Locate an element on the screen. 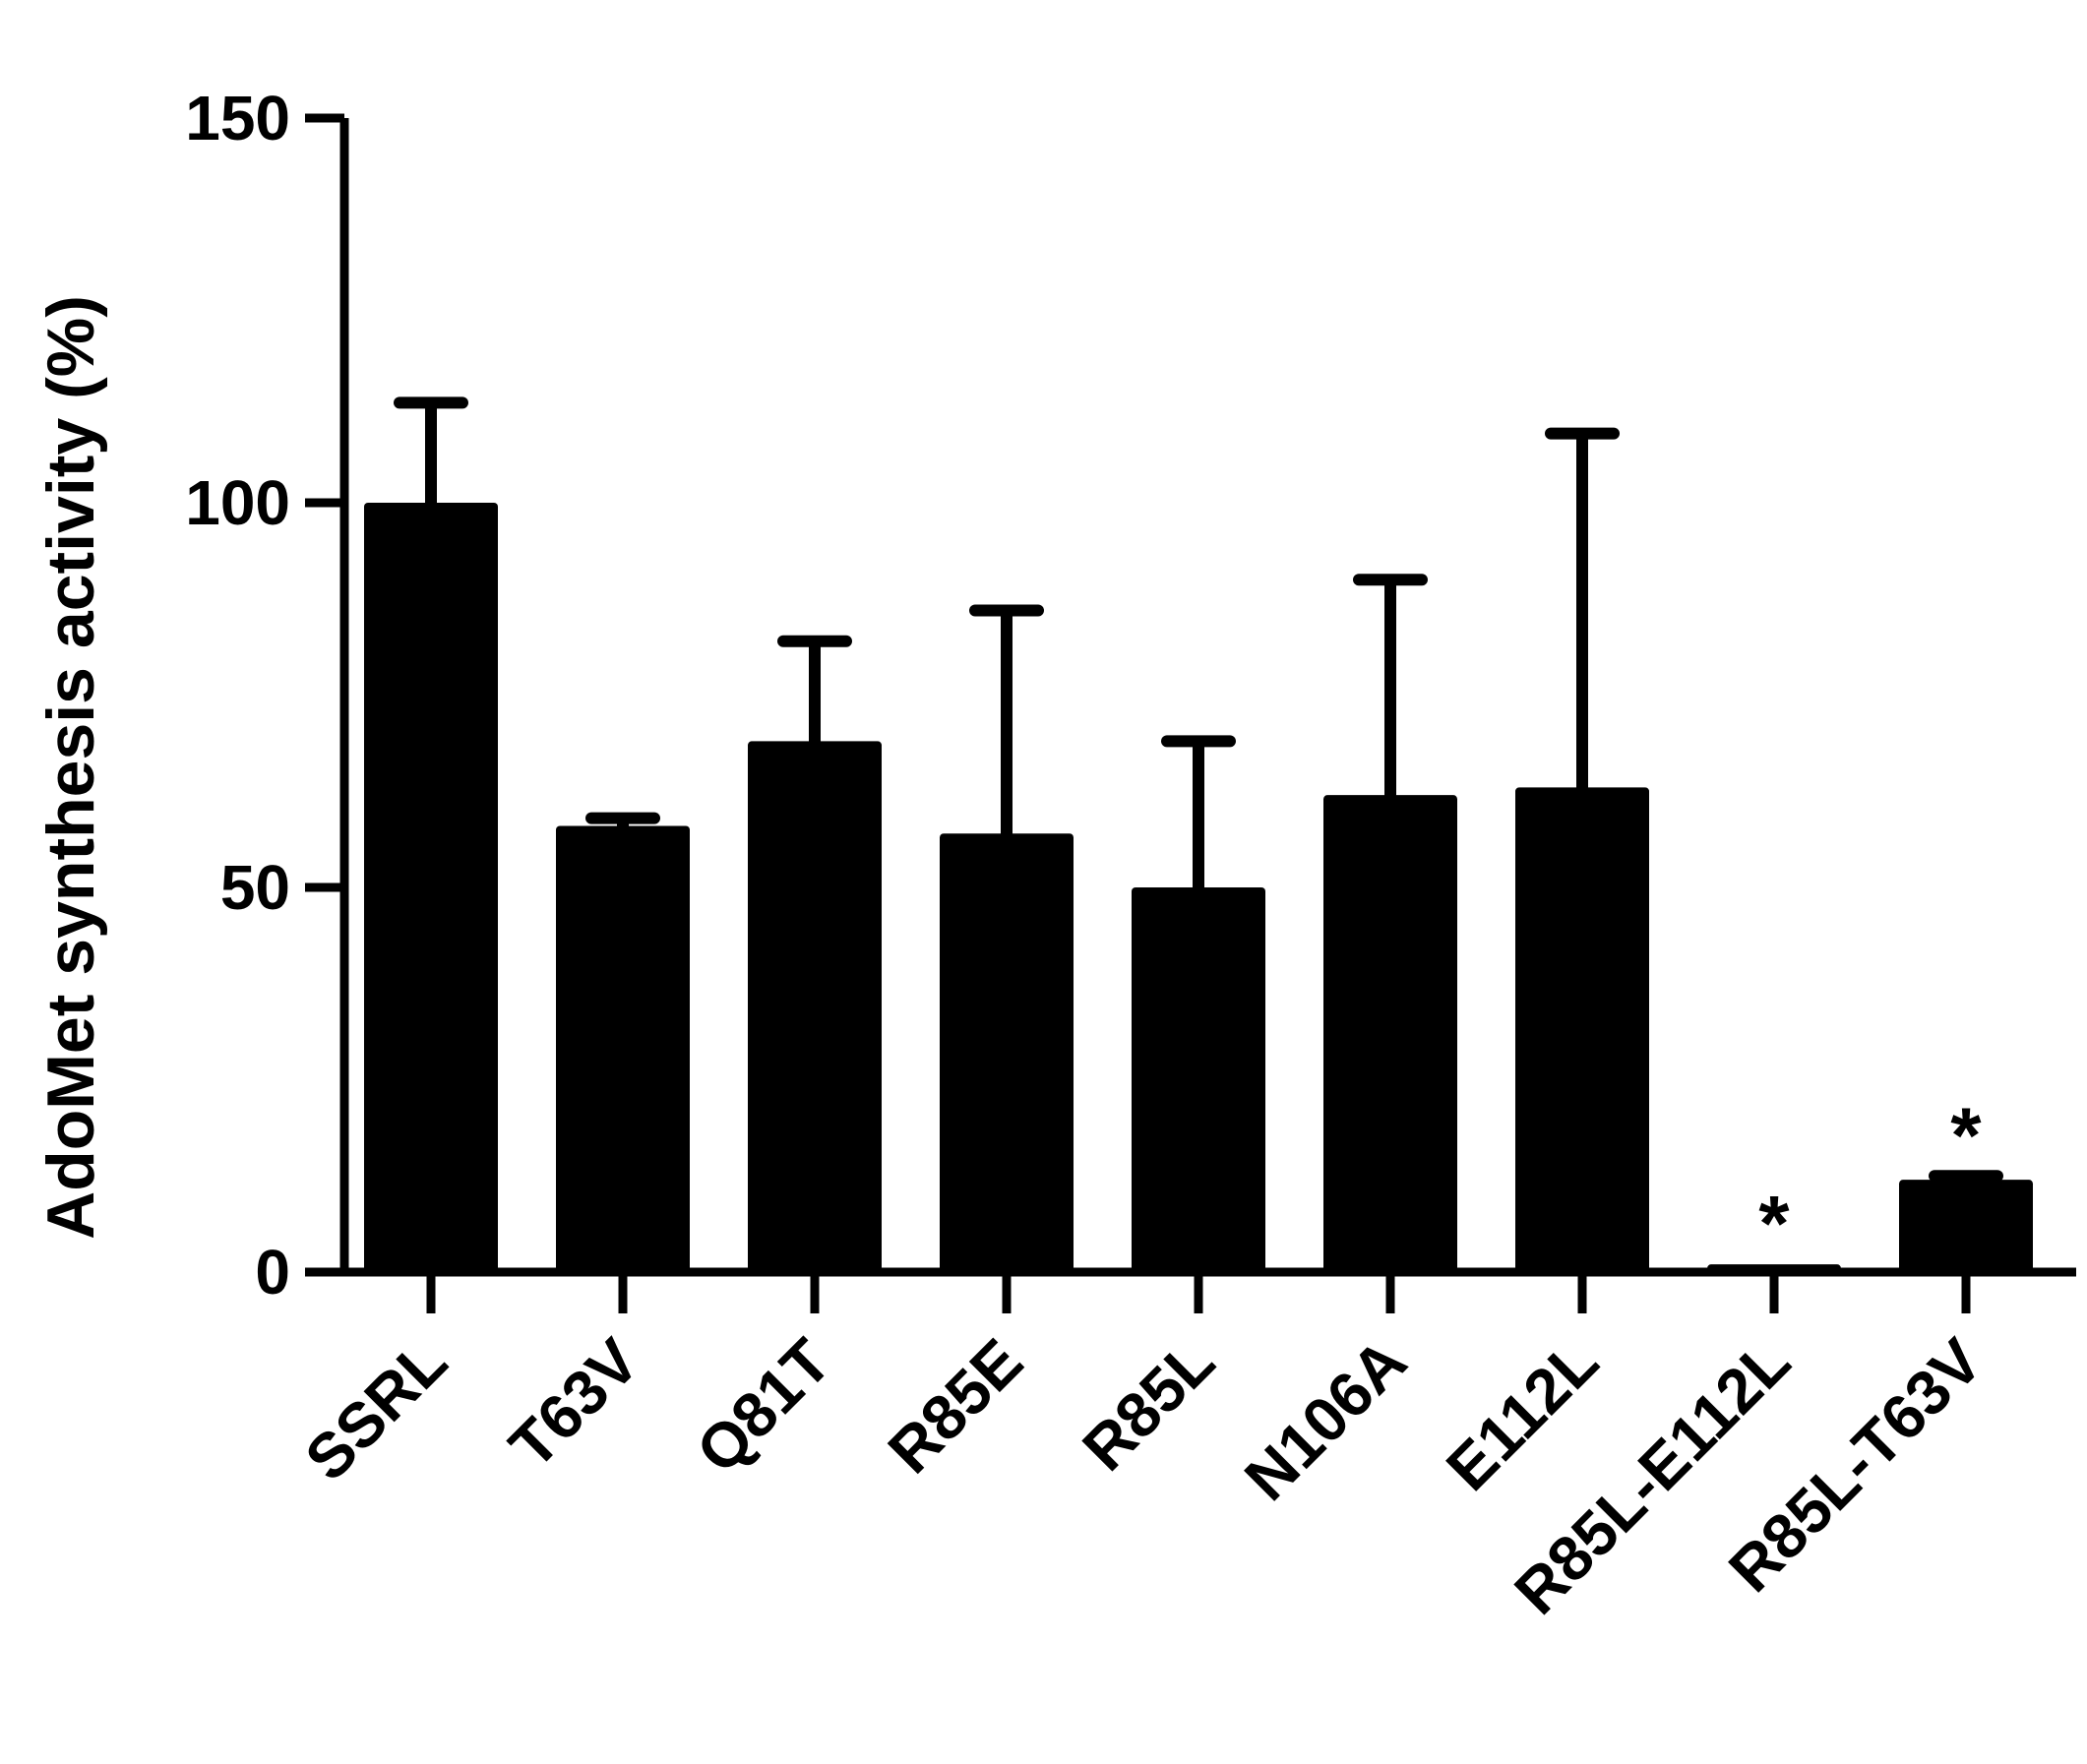 The height and width of the screenshot is (1764, 2087). bar-SSRL is located at coordinates (431, 887).